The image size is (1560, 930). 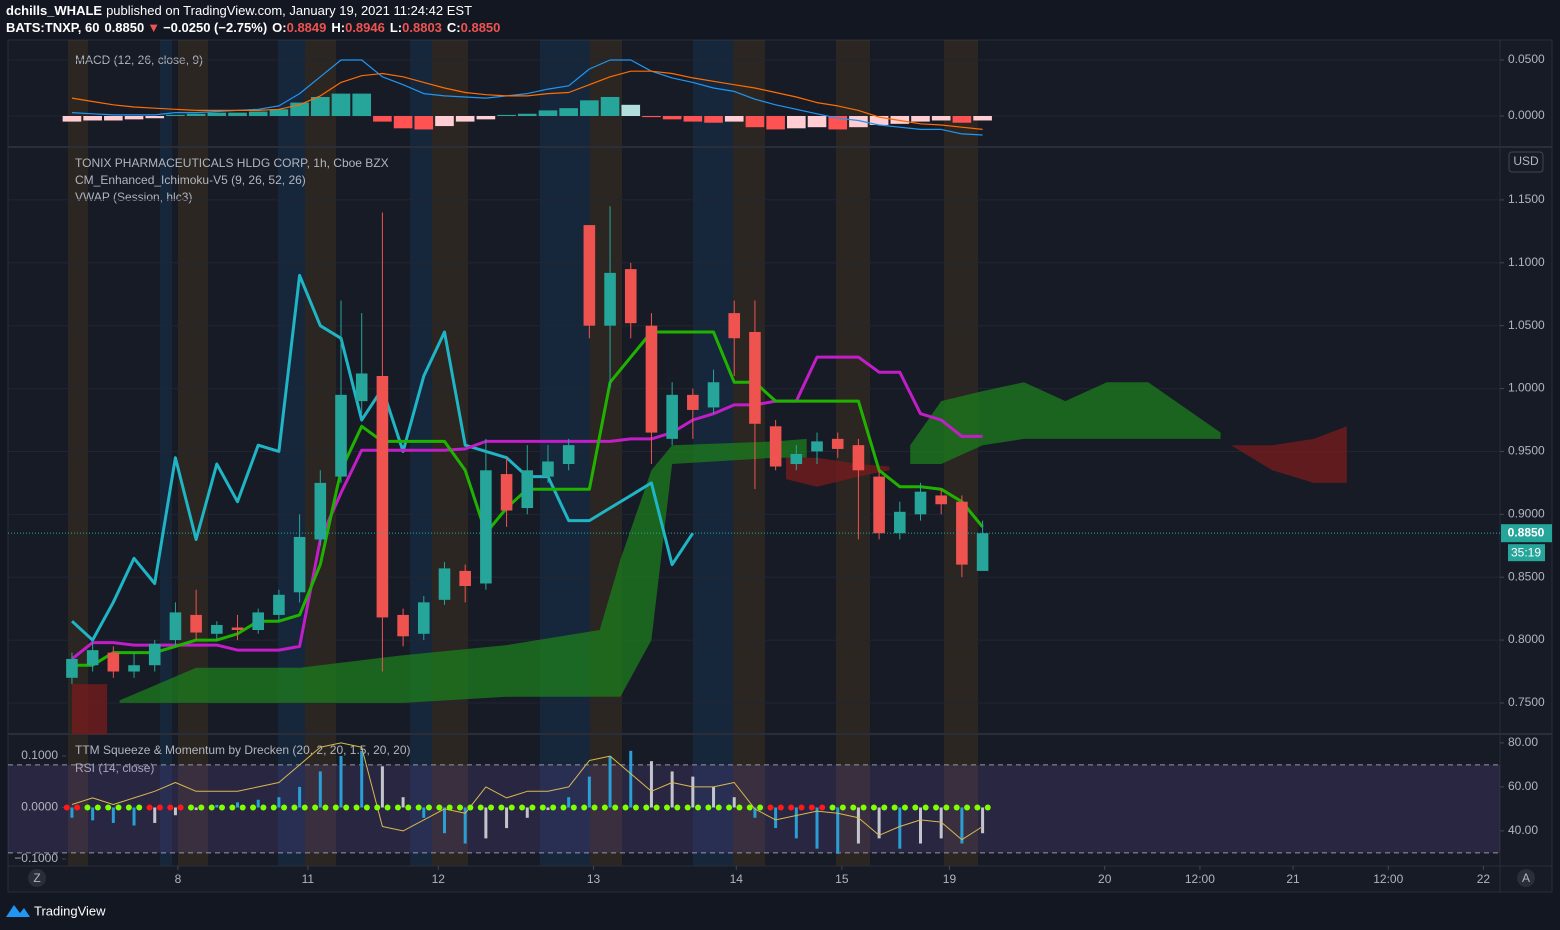 I want to click on arrow: ▼, so click(x=153, y=27).